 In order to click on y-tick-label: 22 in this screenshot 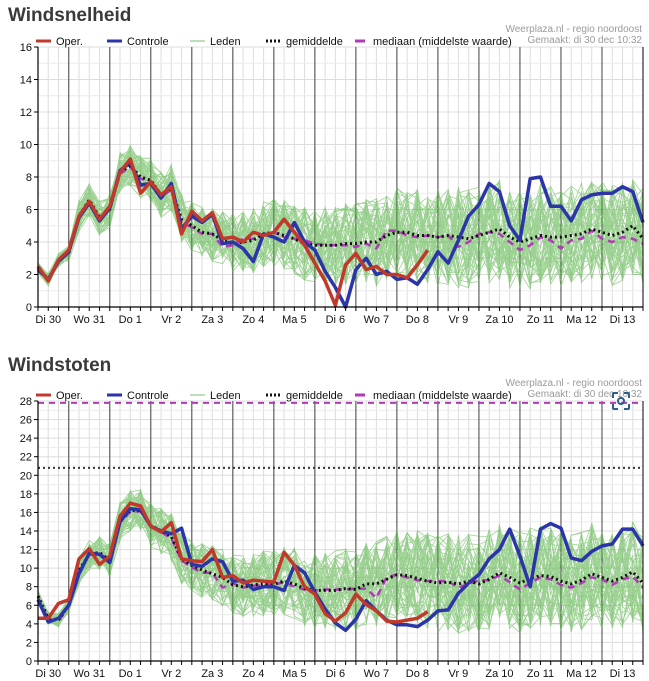, I will do `click(26, 458)`.